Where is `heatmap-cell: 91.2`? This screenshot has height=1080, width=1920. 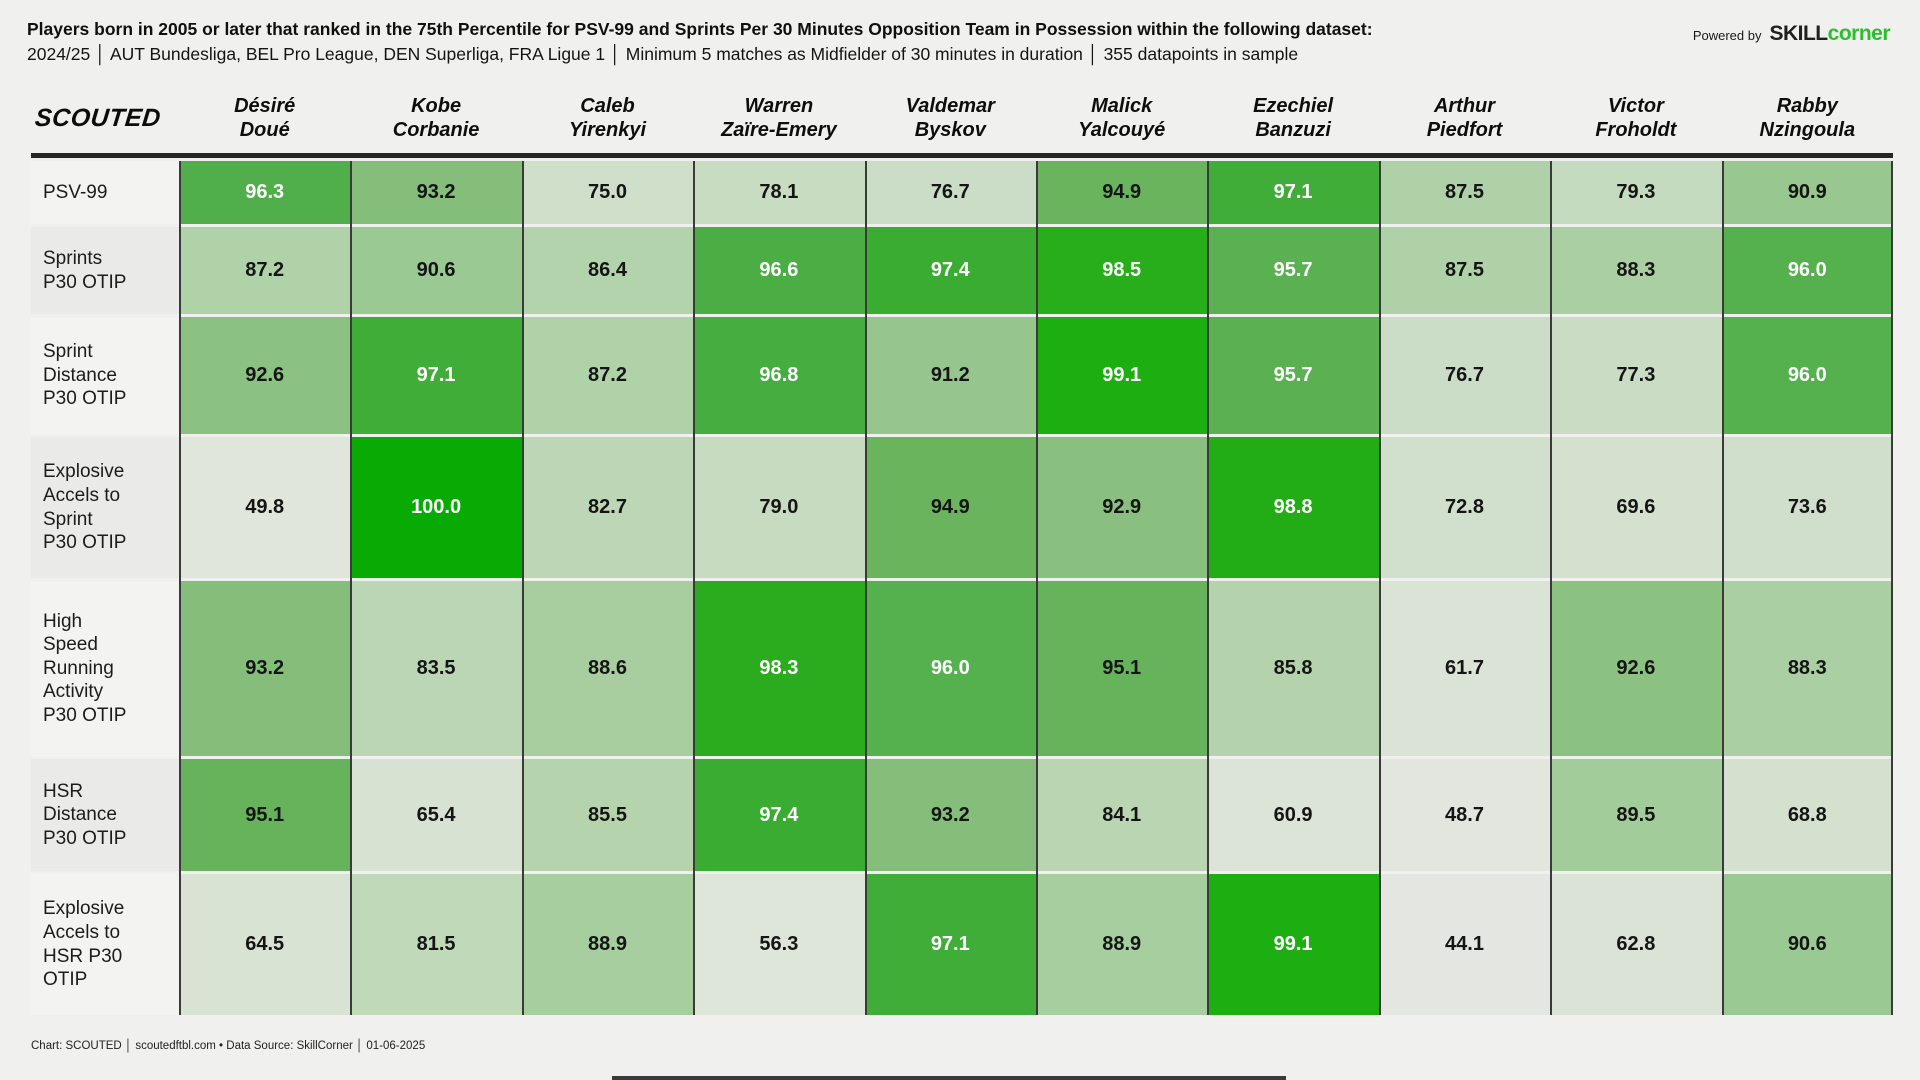
heatmap-cell: 91.2 is located at coordinates (950, 375).